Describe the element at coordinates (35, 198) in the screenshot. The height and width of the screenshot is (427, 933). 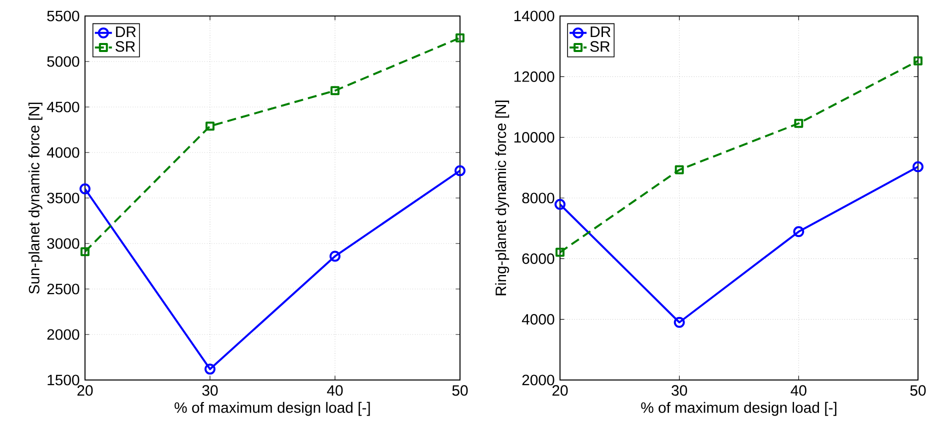
I see `y-axis-title: Sun-planet dynamic force [N]` at that location.